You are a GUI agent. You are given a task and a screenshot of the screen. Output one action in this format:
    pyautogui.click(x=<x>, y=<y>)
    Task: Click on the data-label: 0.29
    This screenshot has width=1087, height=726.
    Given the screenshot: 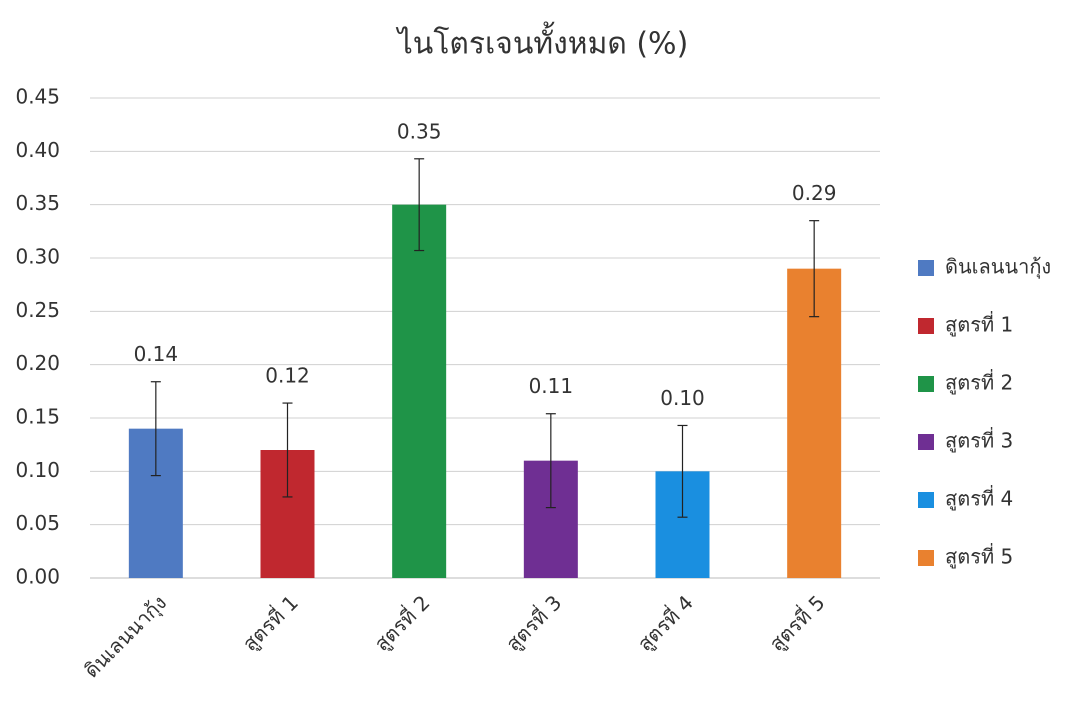 What is the action you would take?
    pyautogui.click(x=814, y=193)
    